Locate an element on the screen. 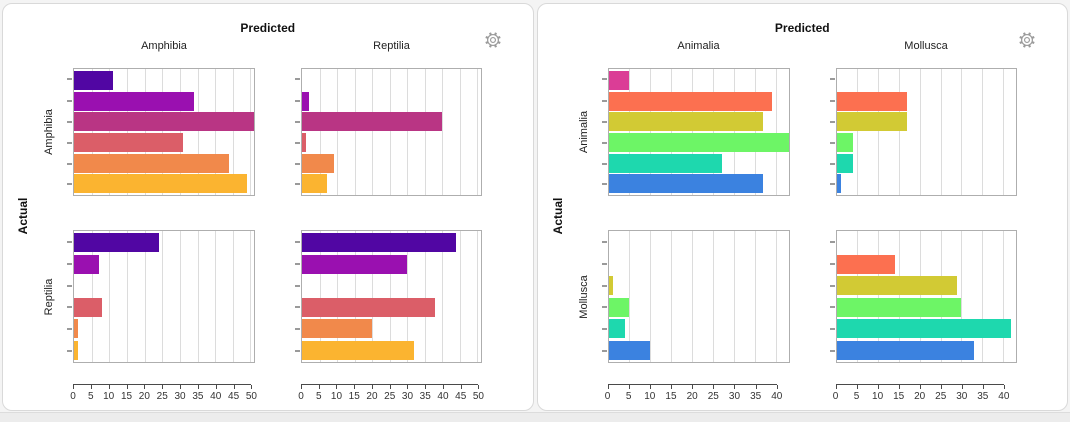 This screenshot has width=1070, height=422. plot-actual-reptilia-pred-amphibia is located at coordinates (161, 296).